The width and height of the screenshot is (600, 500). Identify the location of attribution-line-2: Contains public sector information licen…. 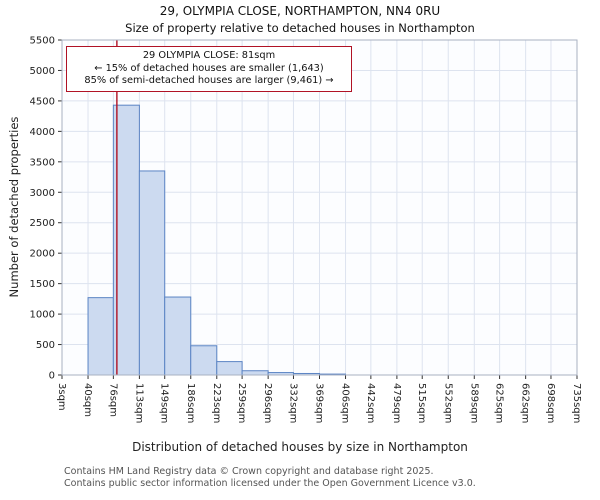
(270, 483).